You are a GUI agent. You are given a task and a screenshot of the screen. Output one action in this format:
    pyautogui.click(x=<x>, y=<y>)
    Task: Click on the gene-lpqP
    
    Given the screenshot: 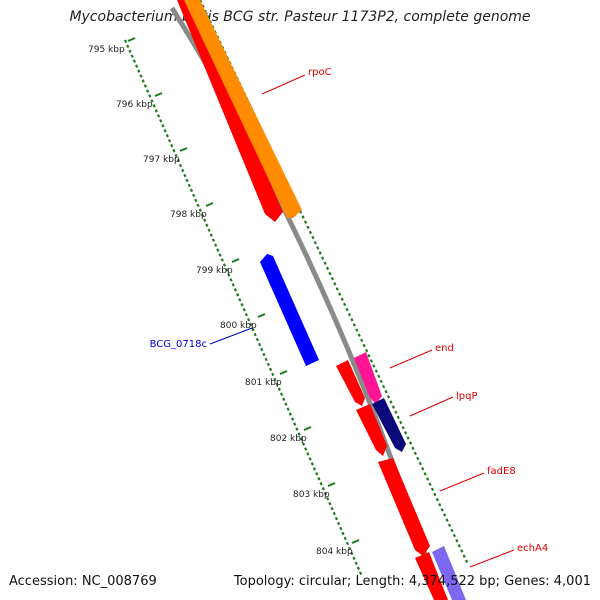 What is the action you would take?
    pyautogui.click(x=389, y=425)
    